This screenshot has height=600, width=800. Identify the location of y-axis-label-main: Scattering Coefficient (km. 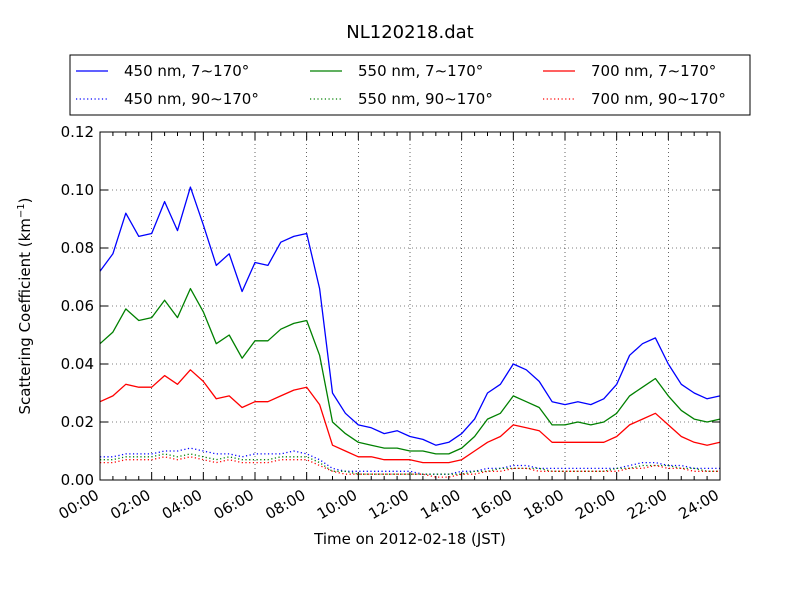
(25, 316).